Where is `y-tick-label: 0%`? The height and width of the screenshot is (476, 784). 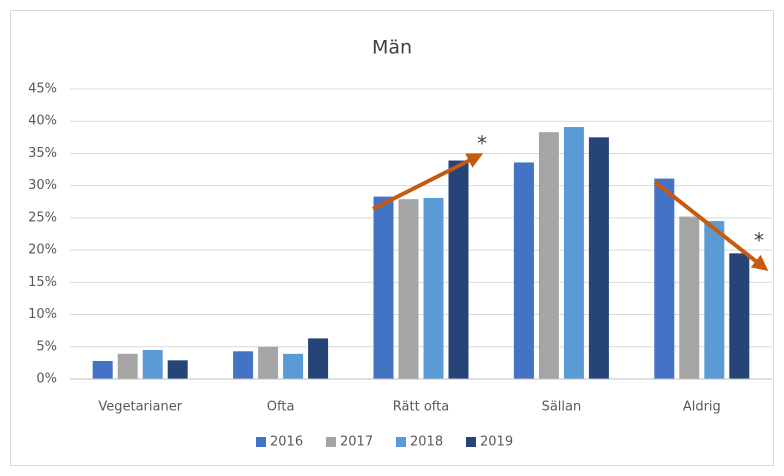 y-tick-label: 0% is located at coordinates (46, 379).